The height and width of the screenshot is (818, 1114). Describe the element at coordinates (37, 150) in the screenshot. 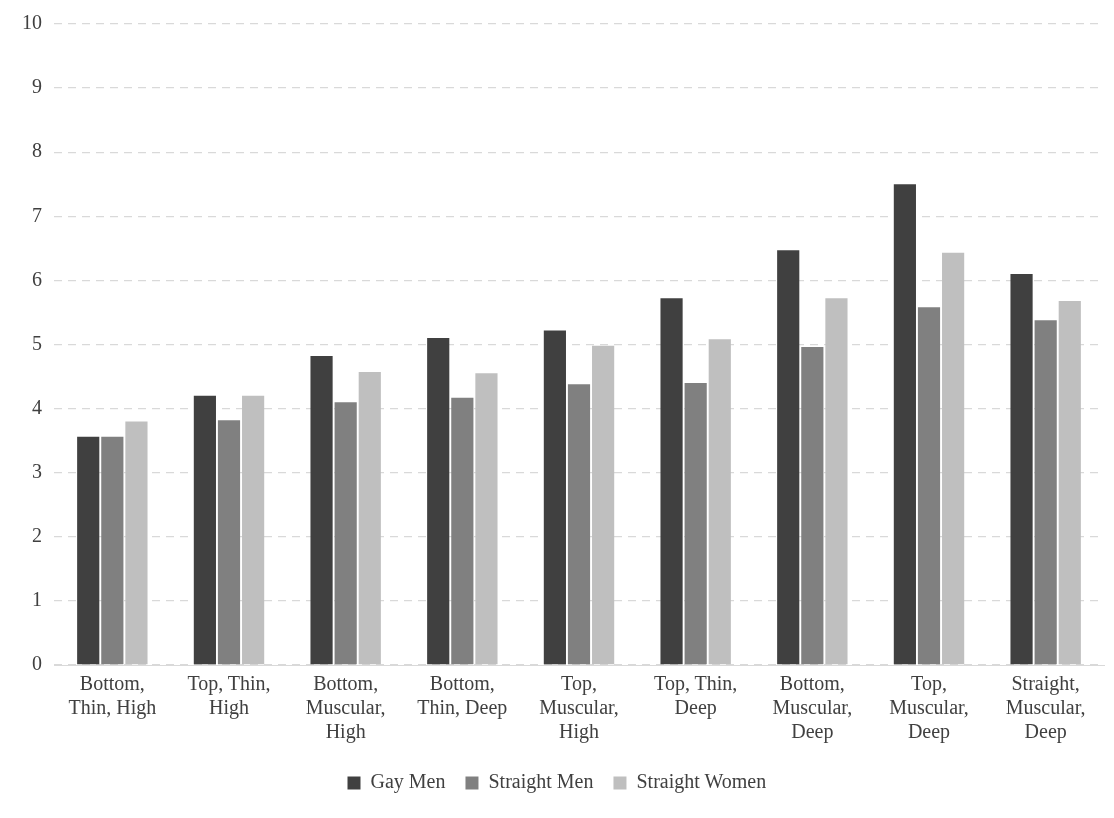

I see `y-tick-label: 8` at that location.